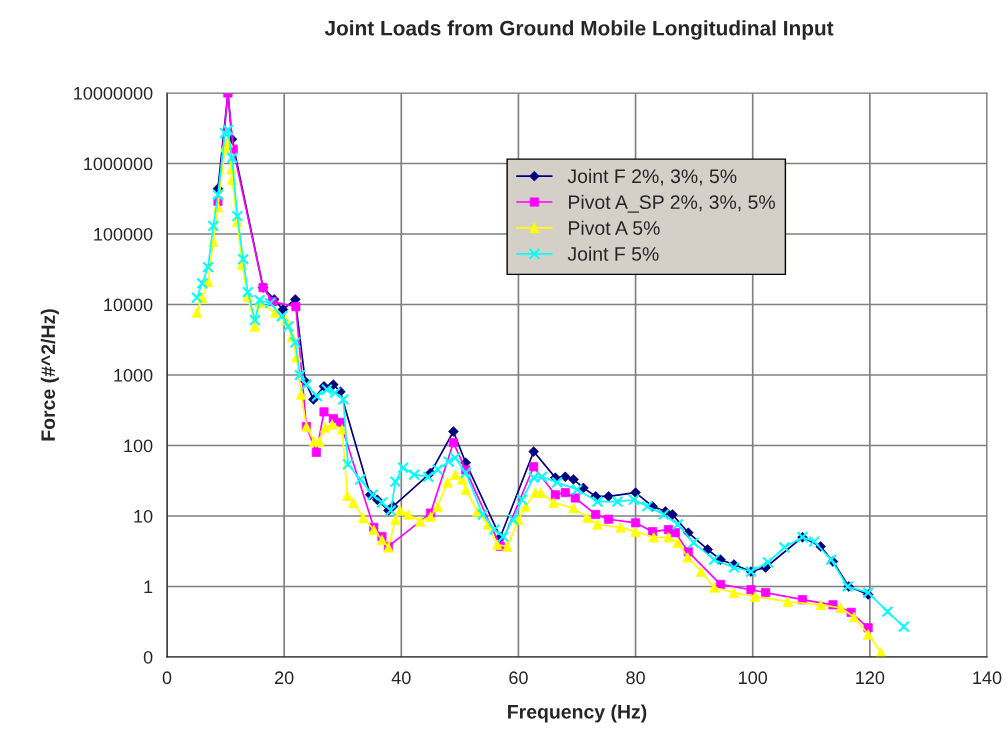  I want to click on legend-label: Pivot A_SP 2%, 3%, 5%, so click(672, 203).